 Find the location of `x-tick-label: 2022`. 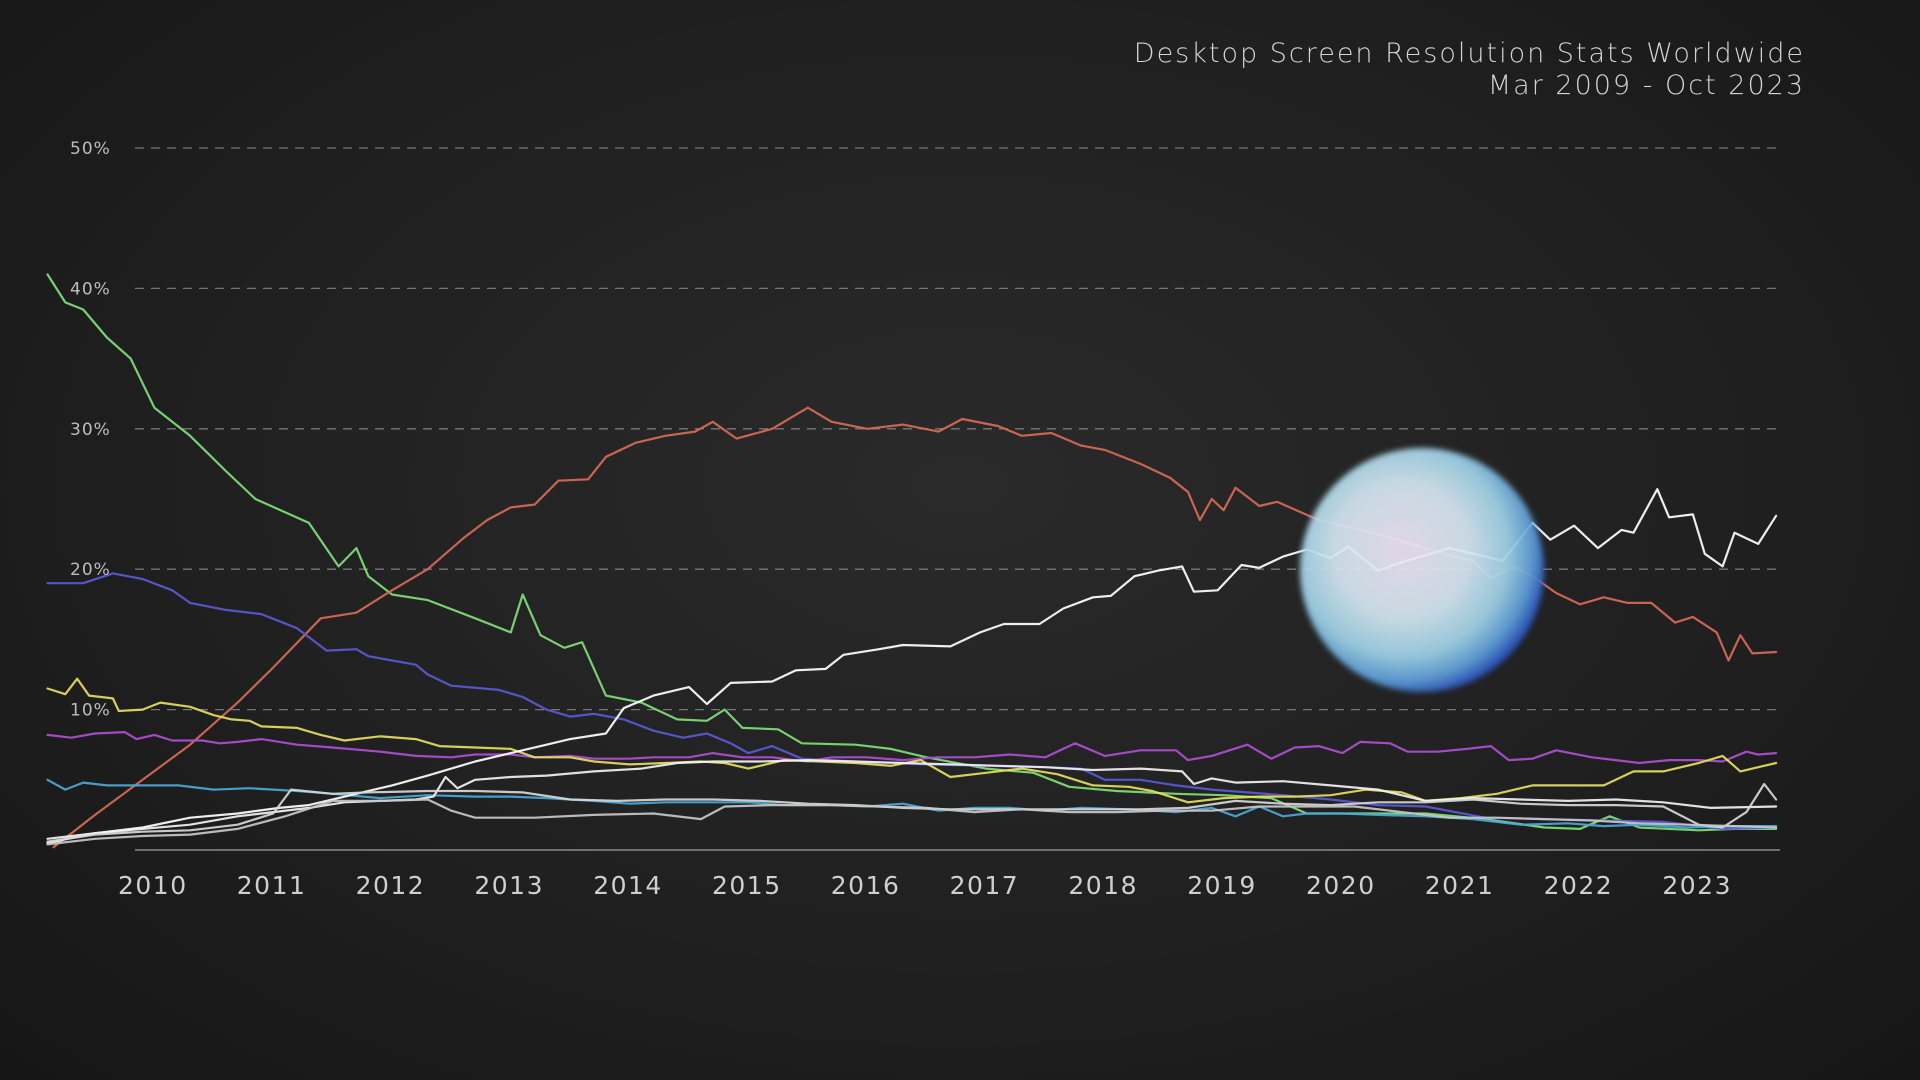

x-tick-label: 2022 is located at coordinates (1579, 885).